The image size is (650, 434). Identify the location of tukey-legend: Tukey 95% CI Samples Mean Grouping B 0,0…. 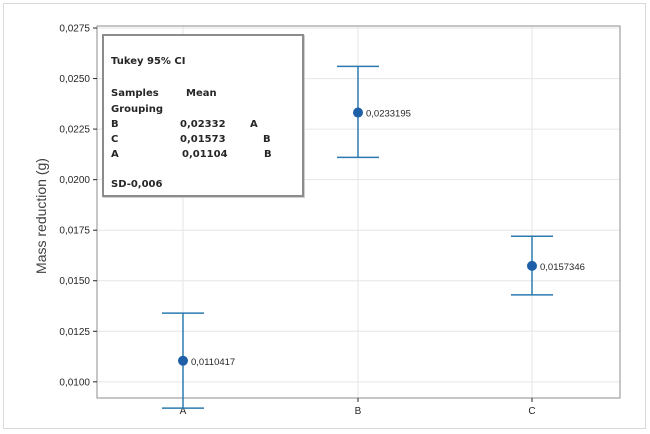
(203, 115).